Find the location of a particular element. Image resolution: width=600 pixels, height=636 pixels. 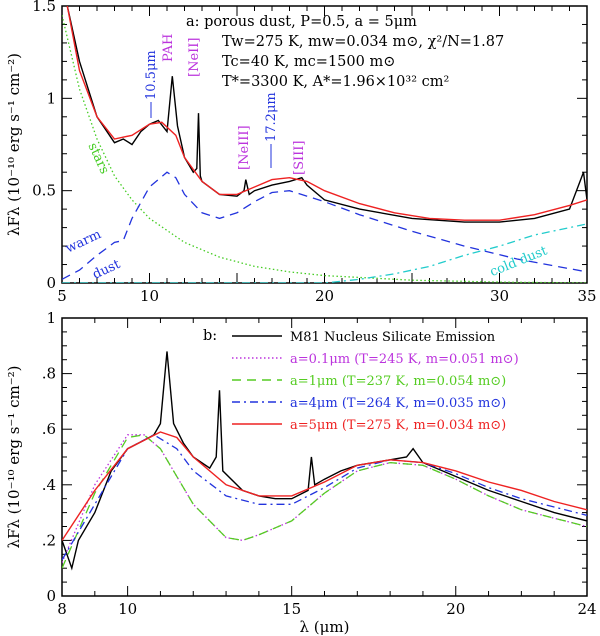

x-tick-label: 24 is located at coordinates (586, 609).